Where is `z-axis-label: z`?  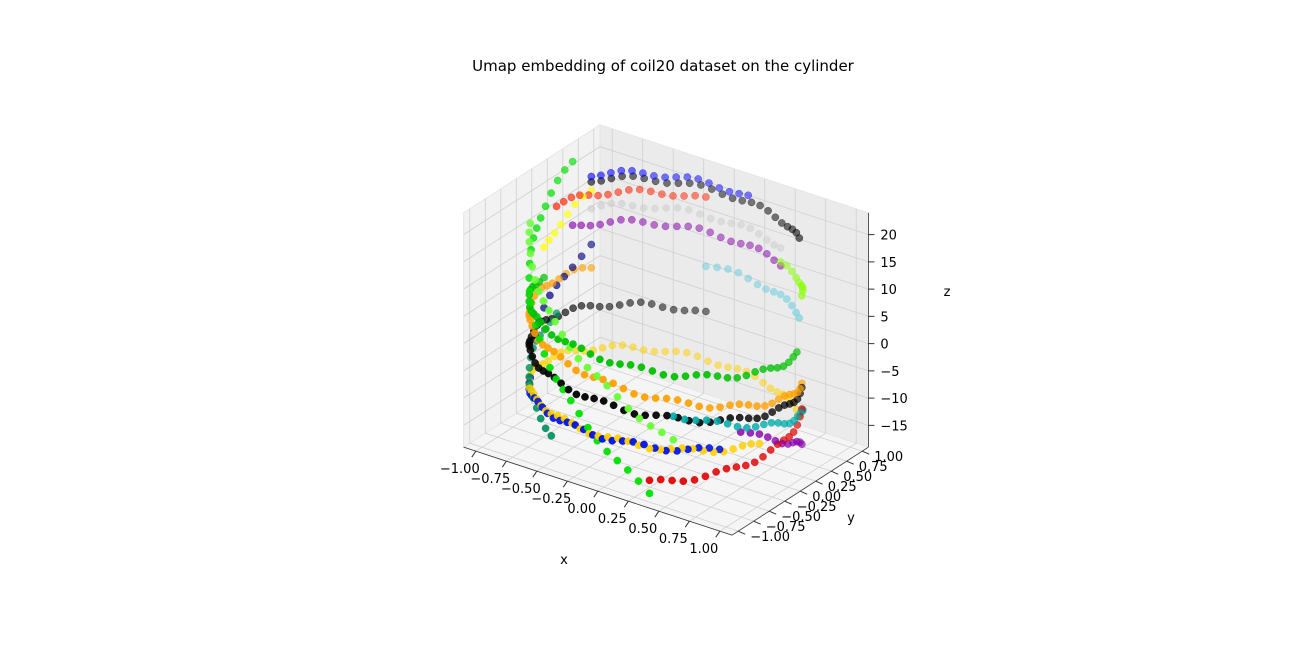 z-axis-label: z is located at coordinates (947, 292).